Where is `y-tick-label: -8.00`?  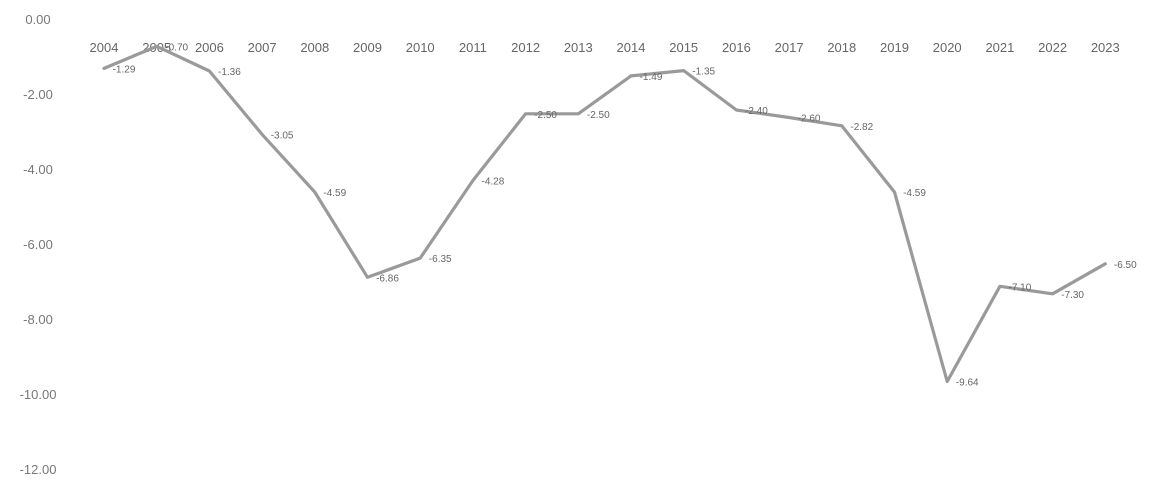 y-tick-label: -8.00 is located at coordinates (38, 319).